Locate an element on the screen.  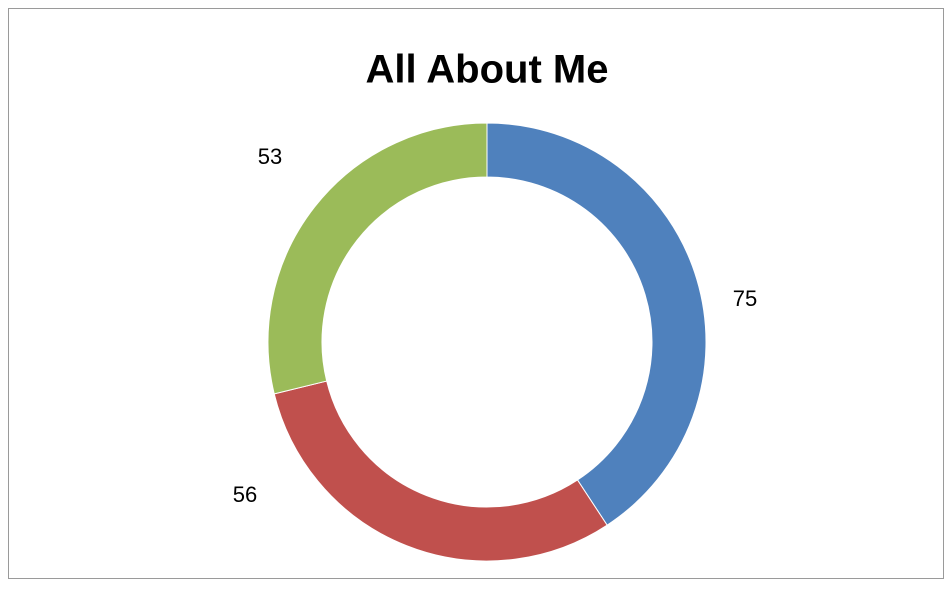
data-label: 75 is located at coordinates (745, 298).